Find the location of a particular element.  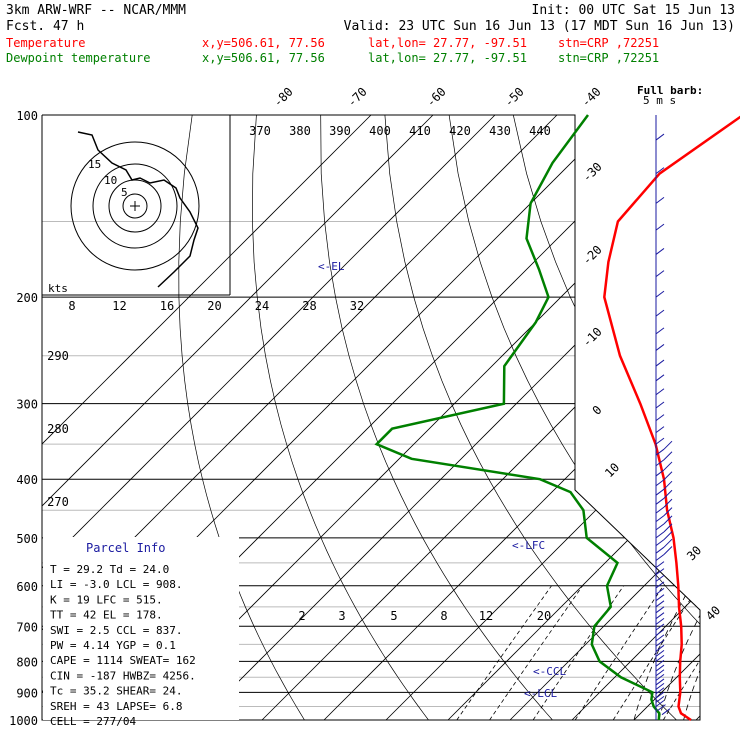

theta-e-labels: 370 380 390 400 410 420 430 440 is located at coordinates (400, 131).